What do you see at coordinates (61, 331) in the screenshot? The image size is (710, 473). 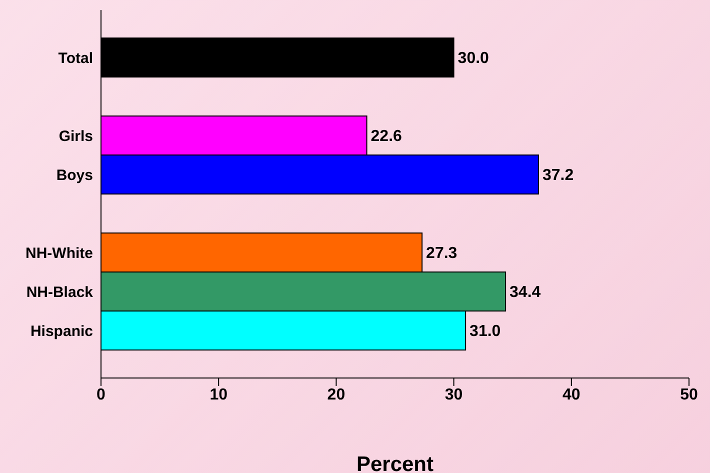 I see `y-tick-label: Hispanic` at bounding box center [61, 331].